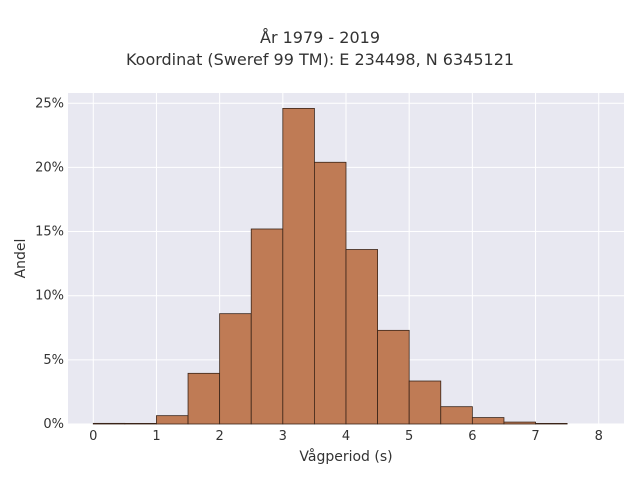  Describe the element at coordinates (49, 232) in the screenshot. I see `y-tick-label: 15%` at that location.